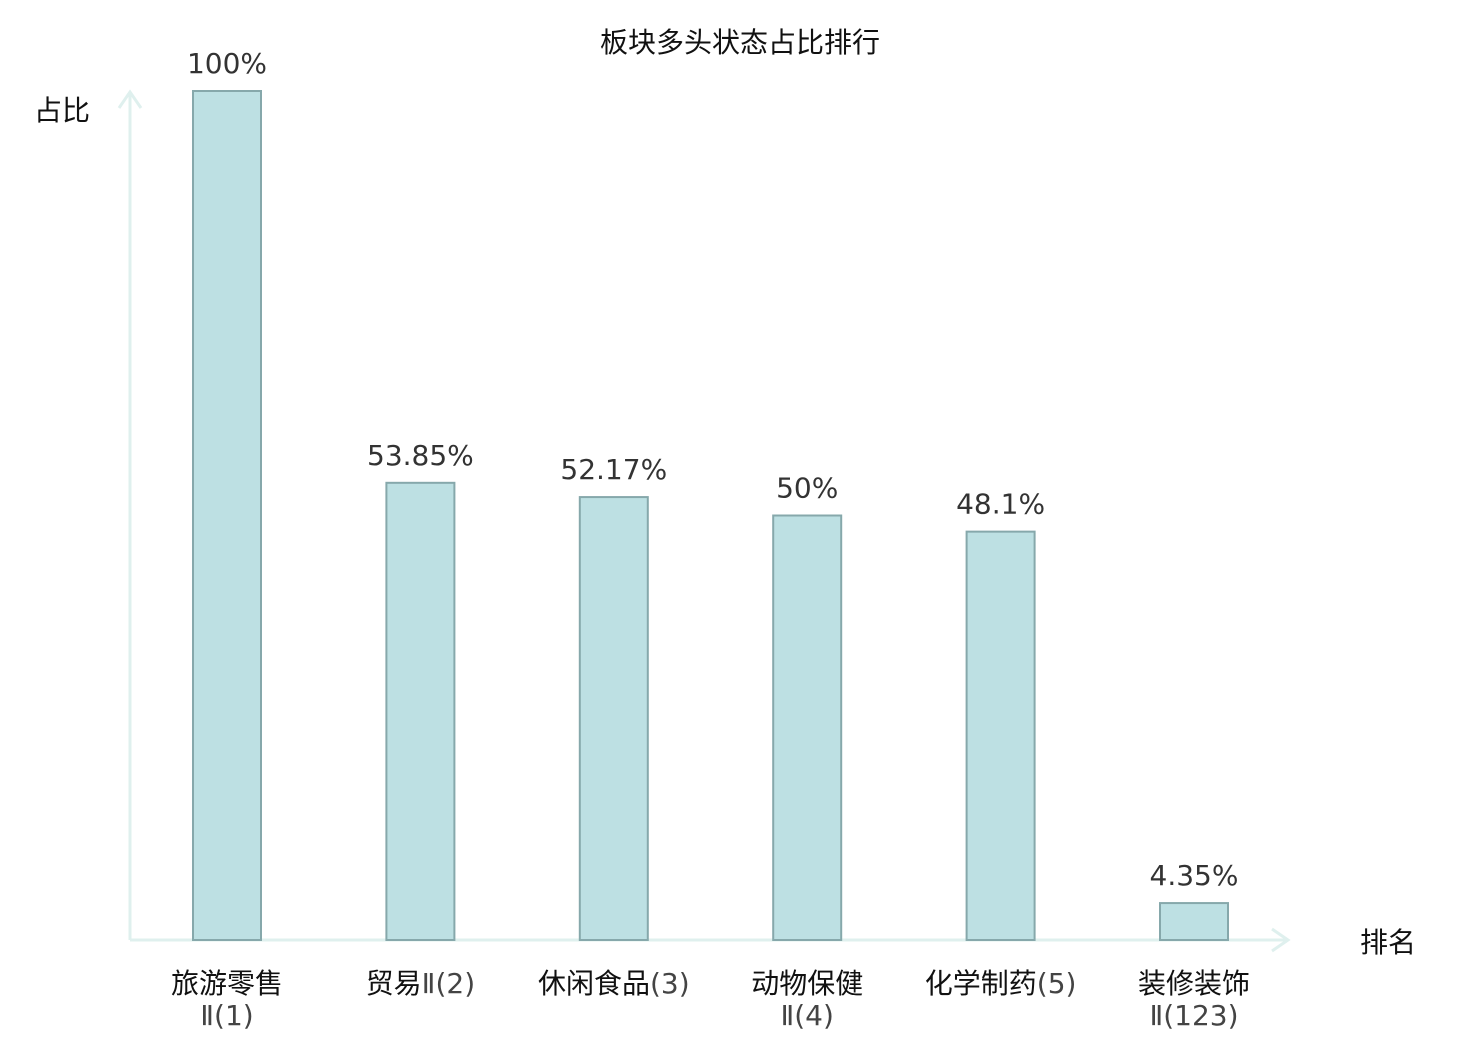 This screenshot has height=1040, width=1480. What do you see at coordinates (614, 983) in the screenshot?
I see `category-label-3: 休闲食品(3)` at bounding box center [614, 983].